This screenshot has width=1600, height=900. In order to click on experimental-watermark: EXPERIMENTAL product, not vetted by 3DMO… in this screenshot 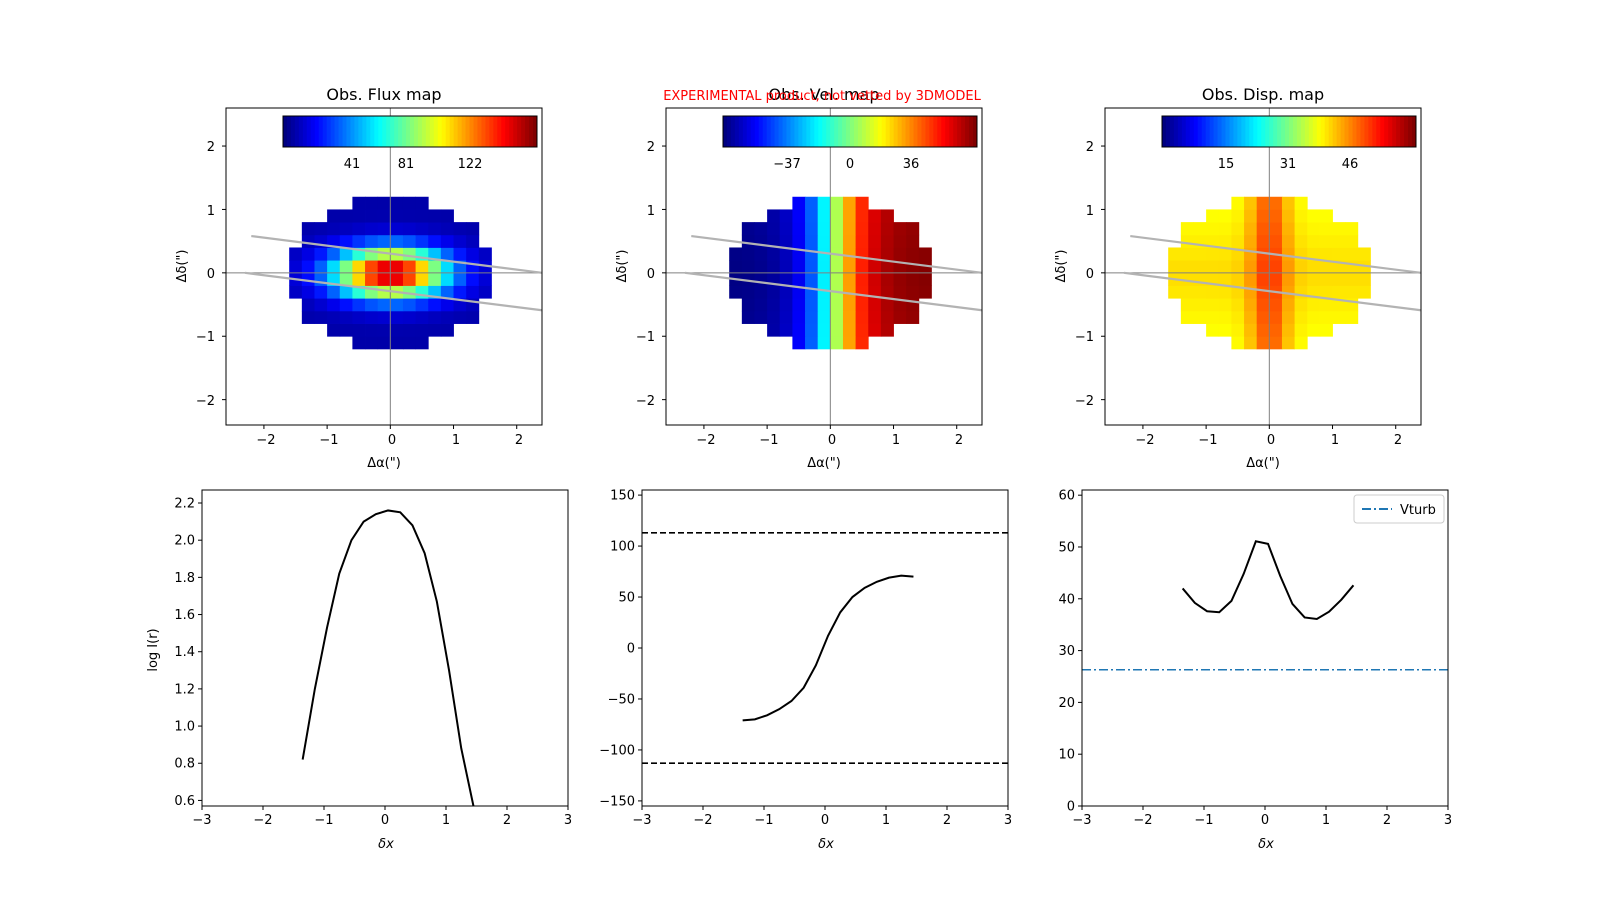, I will do `click(822, 96)`.